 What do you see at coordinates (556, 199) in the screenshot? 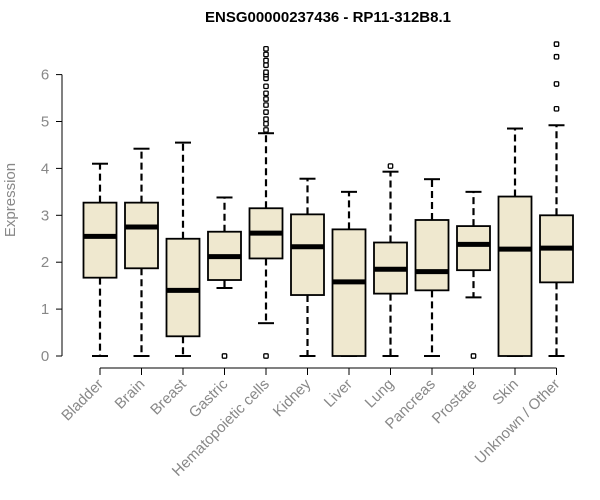
I see `box-unknown-other` at bounding box center [556, 199].